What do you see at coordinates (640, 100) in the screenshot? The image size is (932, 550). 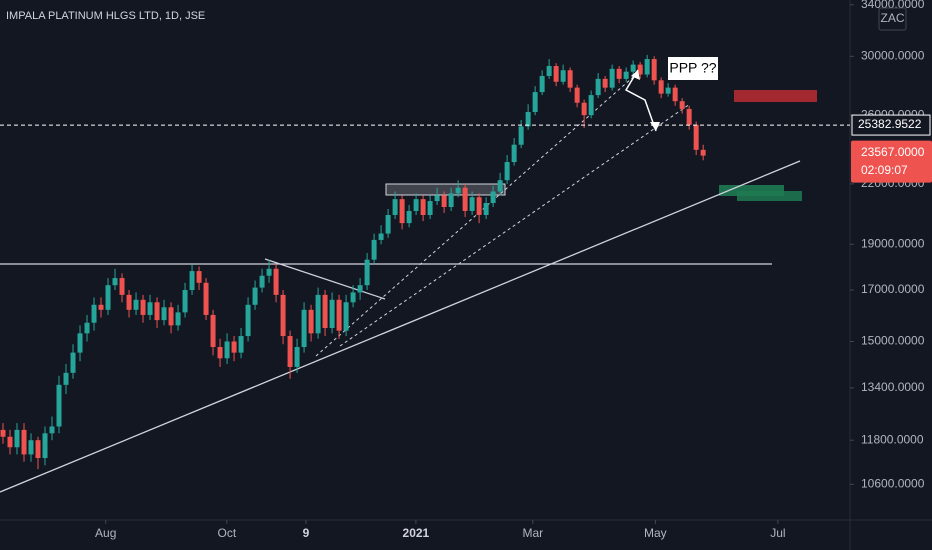 I see `arrow` at bounding box center [640, 100].